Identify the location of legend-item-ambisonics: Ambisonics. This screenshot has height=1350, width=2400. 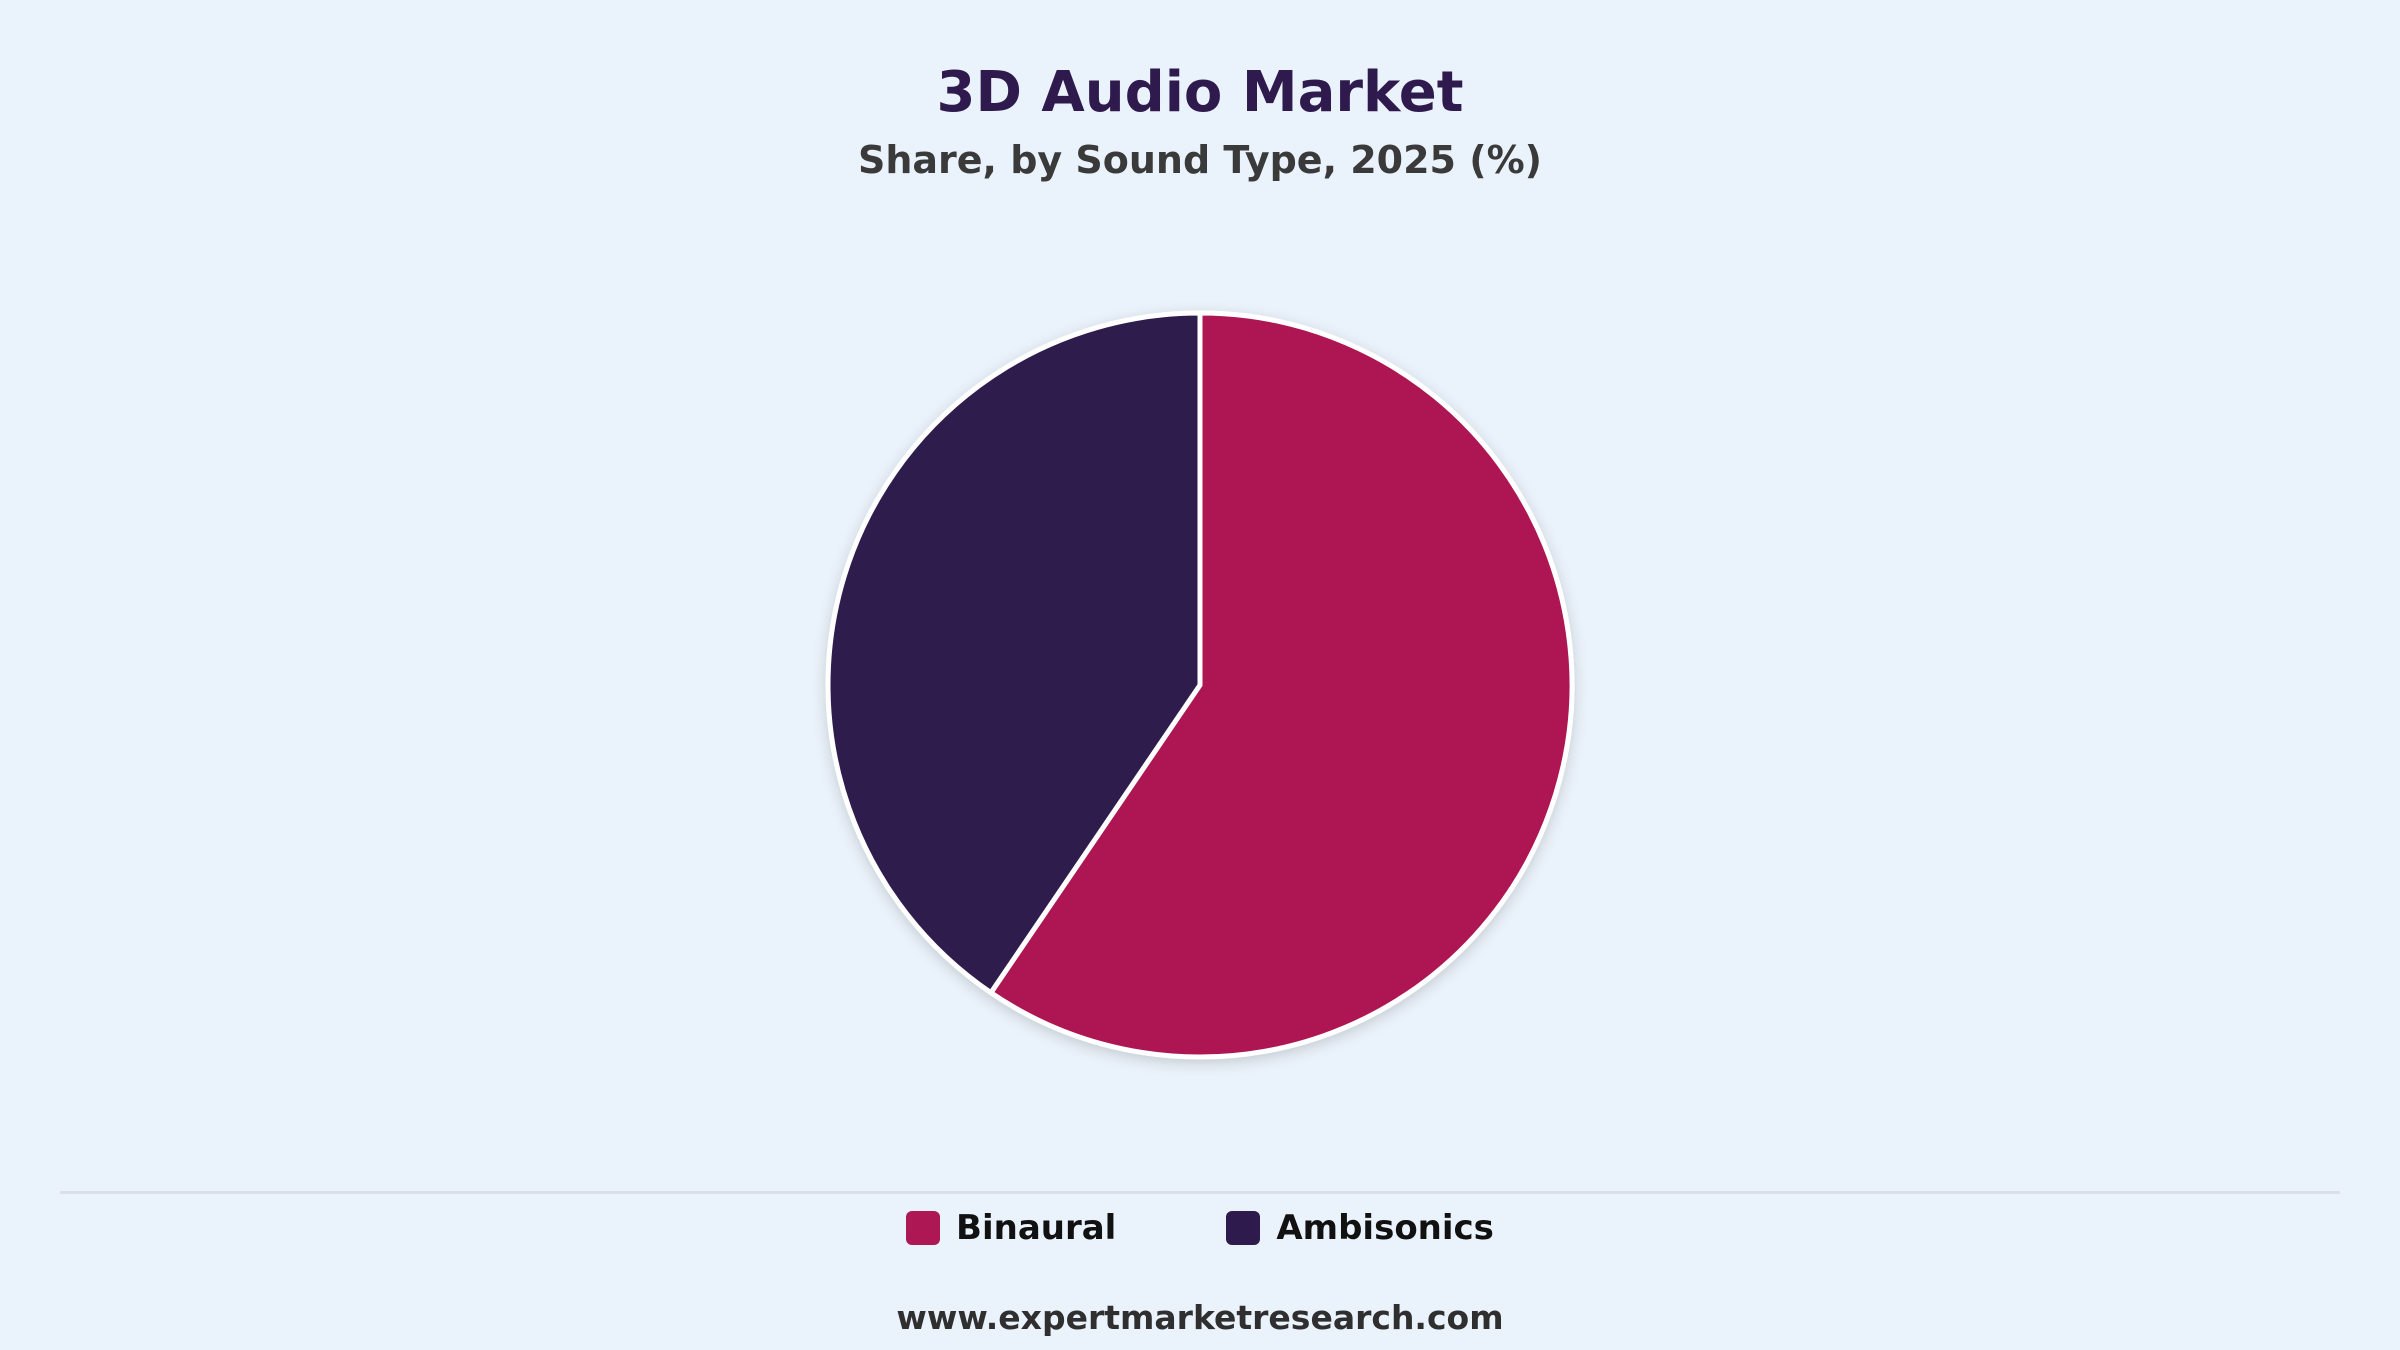
(1360, 1228).